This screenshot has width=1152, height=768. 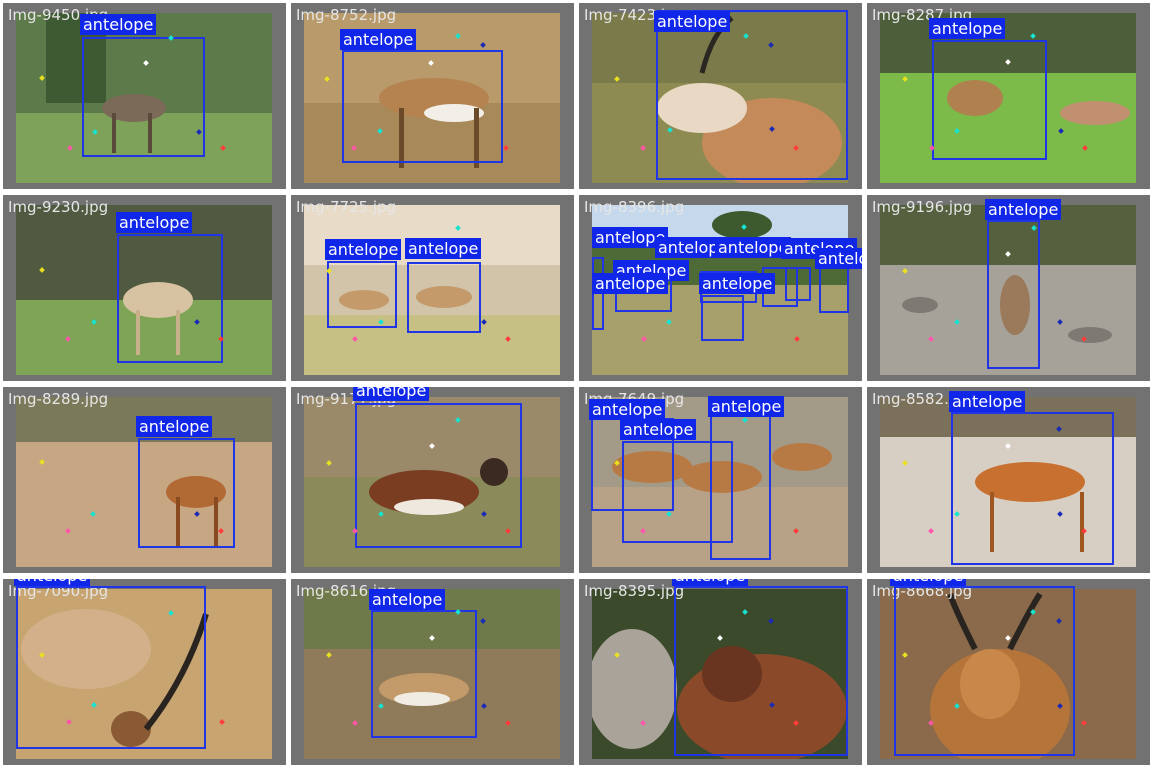 I want to click on grid-tile: Img-8287.jpg antelope, so click(x=1008, y=96).